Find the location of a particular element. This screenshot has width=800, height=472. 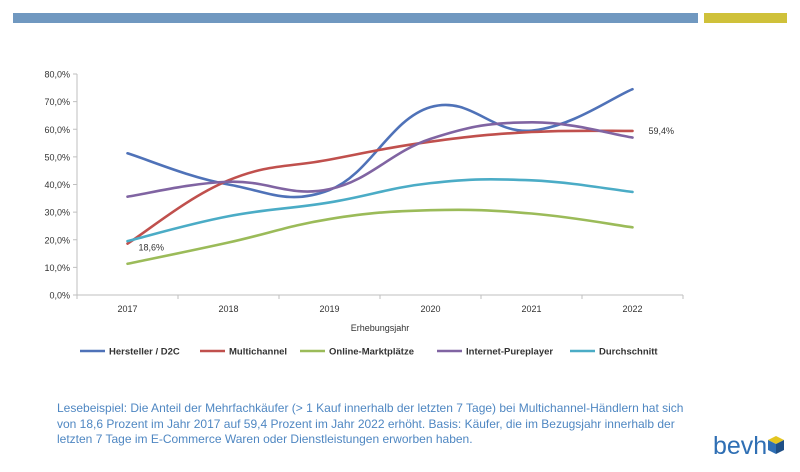

x-tick-label: 2018 is located at coordinates (228, 309).